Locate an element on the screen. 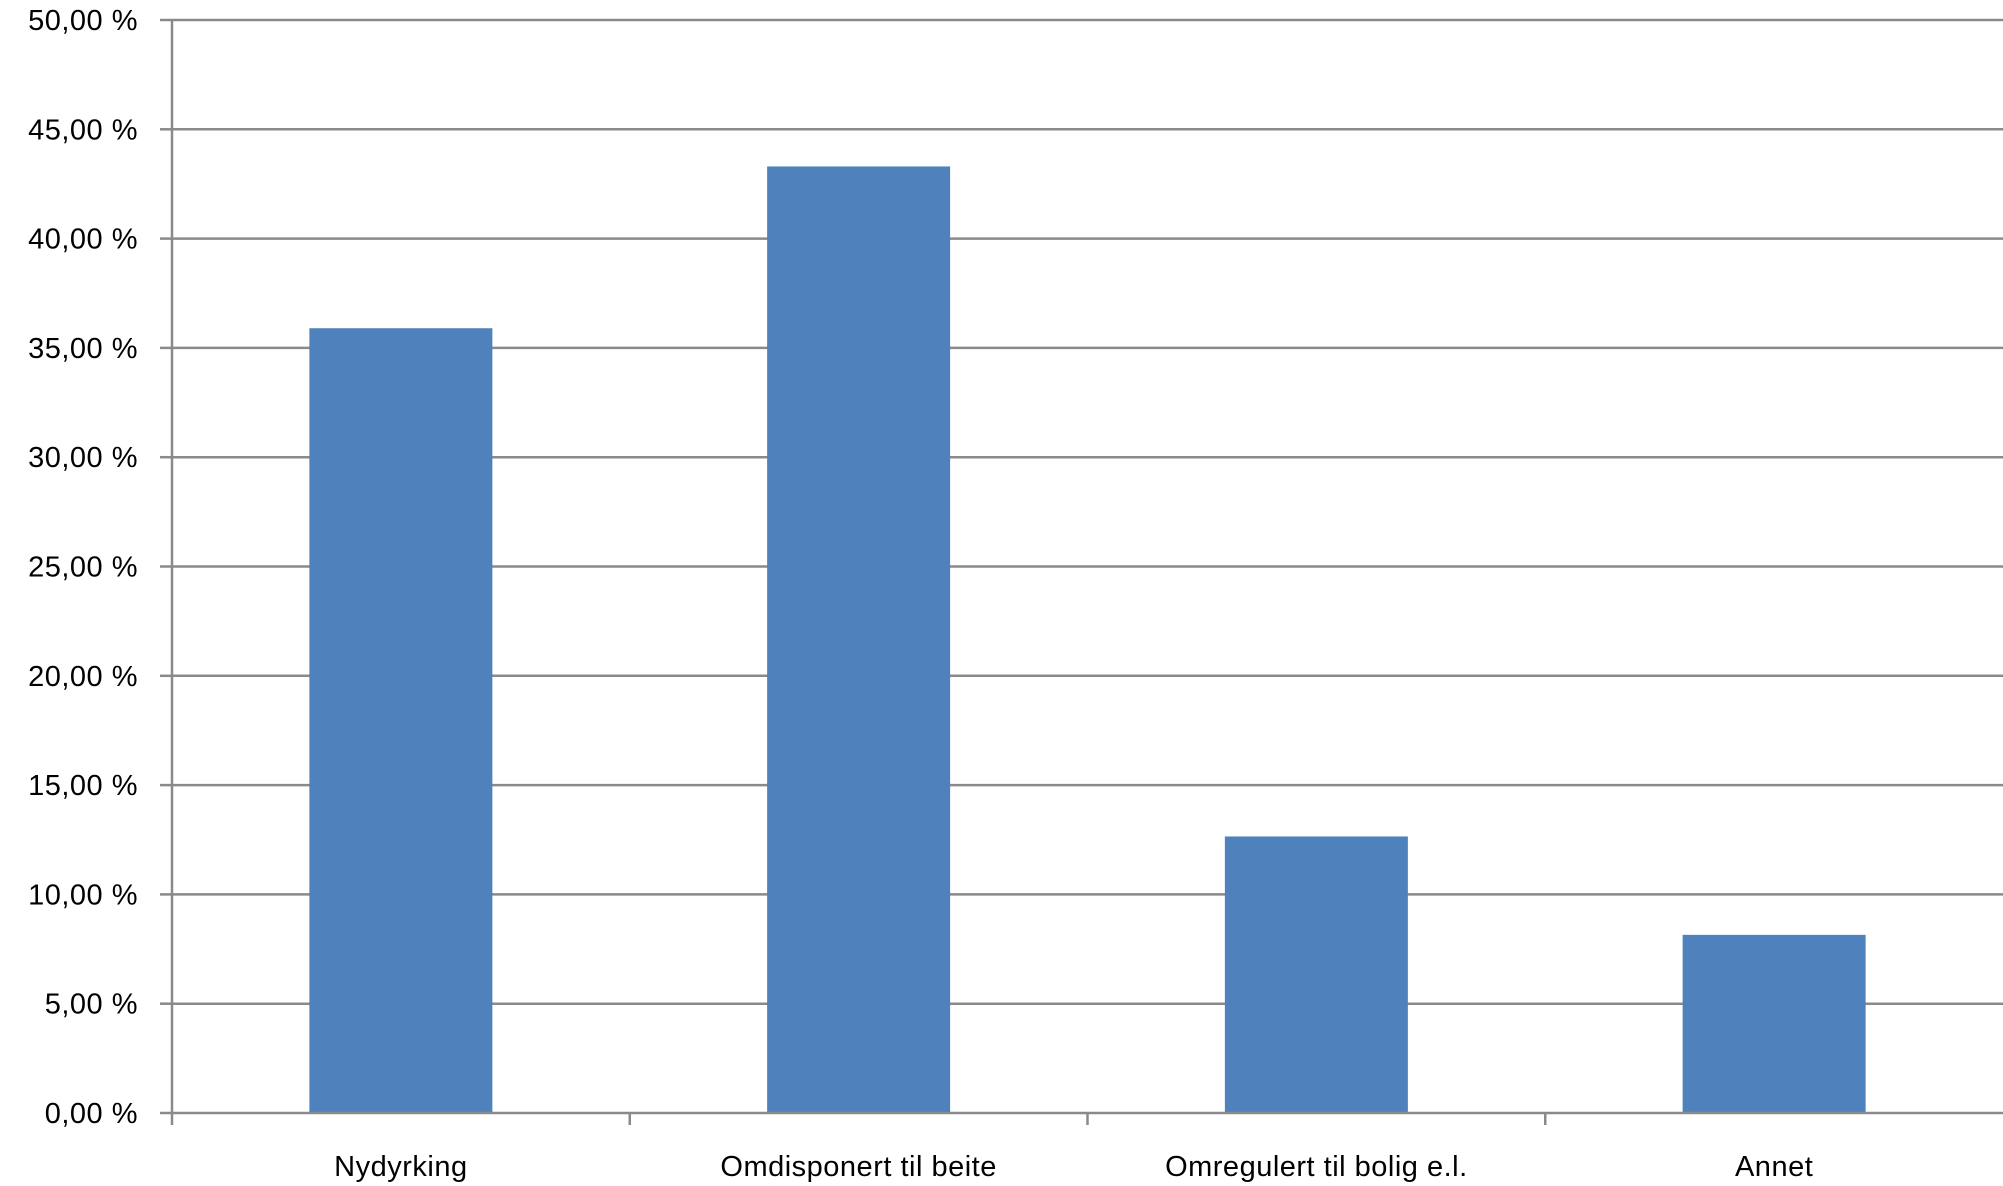 Image resolution: width=2003 pixels, height=1186 pixels. y-tick-label: 45,00 % is located at coordinates (83, 130).